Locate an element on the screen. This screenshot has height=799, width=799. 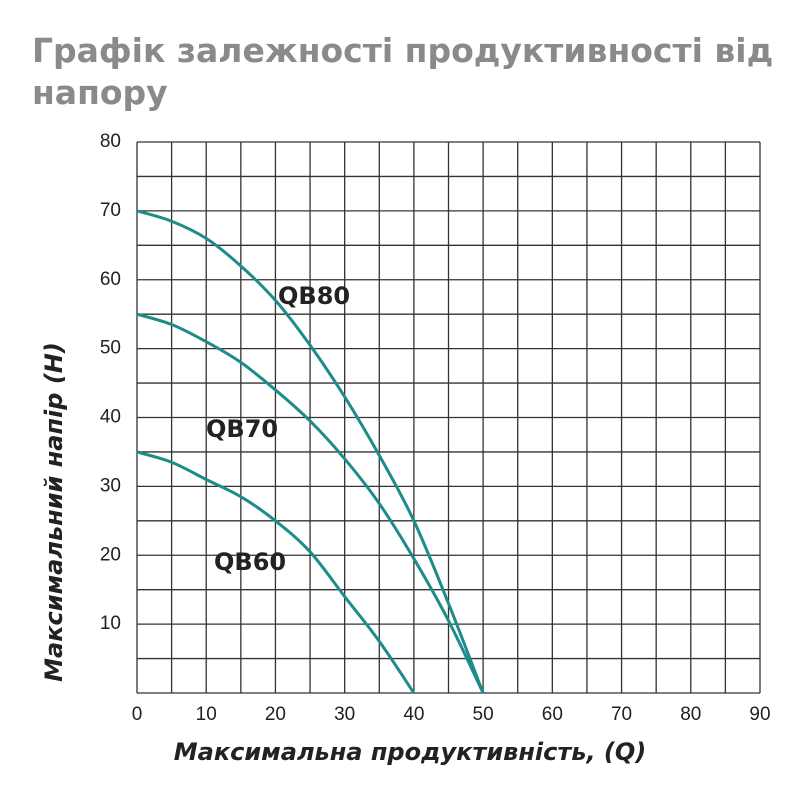
y-tick-label: 40 is located at coordinates (110, 417).